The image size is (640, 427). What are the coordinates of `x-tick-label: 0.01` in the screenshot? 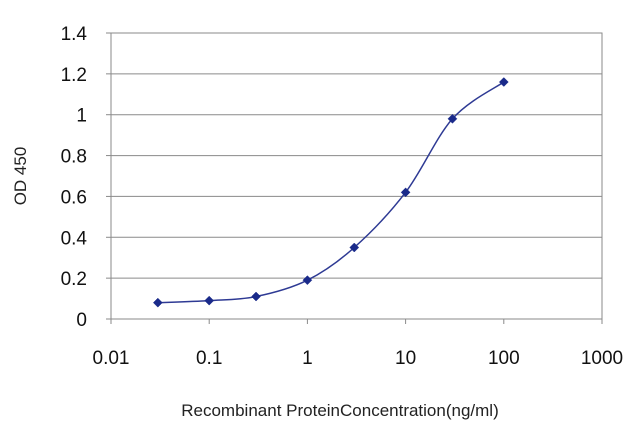 It's located at (111, 358).